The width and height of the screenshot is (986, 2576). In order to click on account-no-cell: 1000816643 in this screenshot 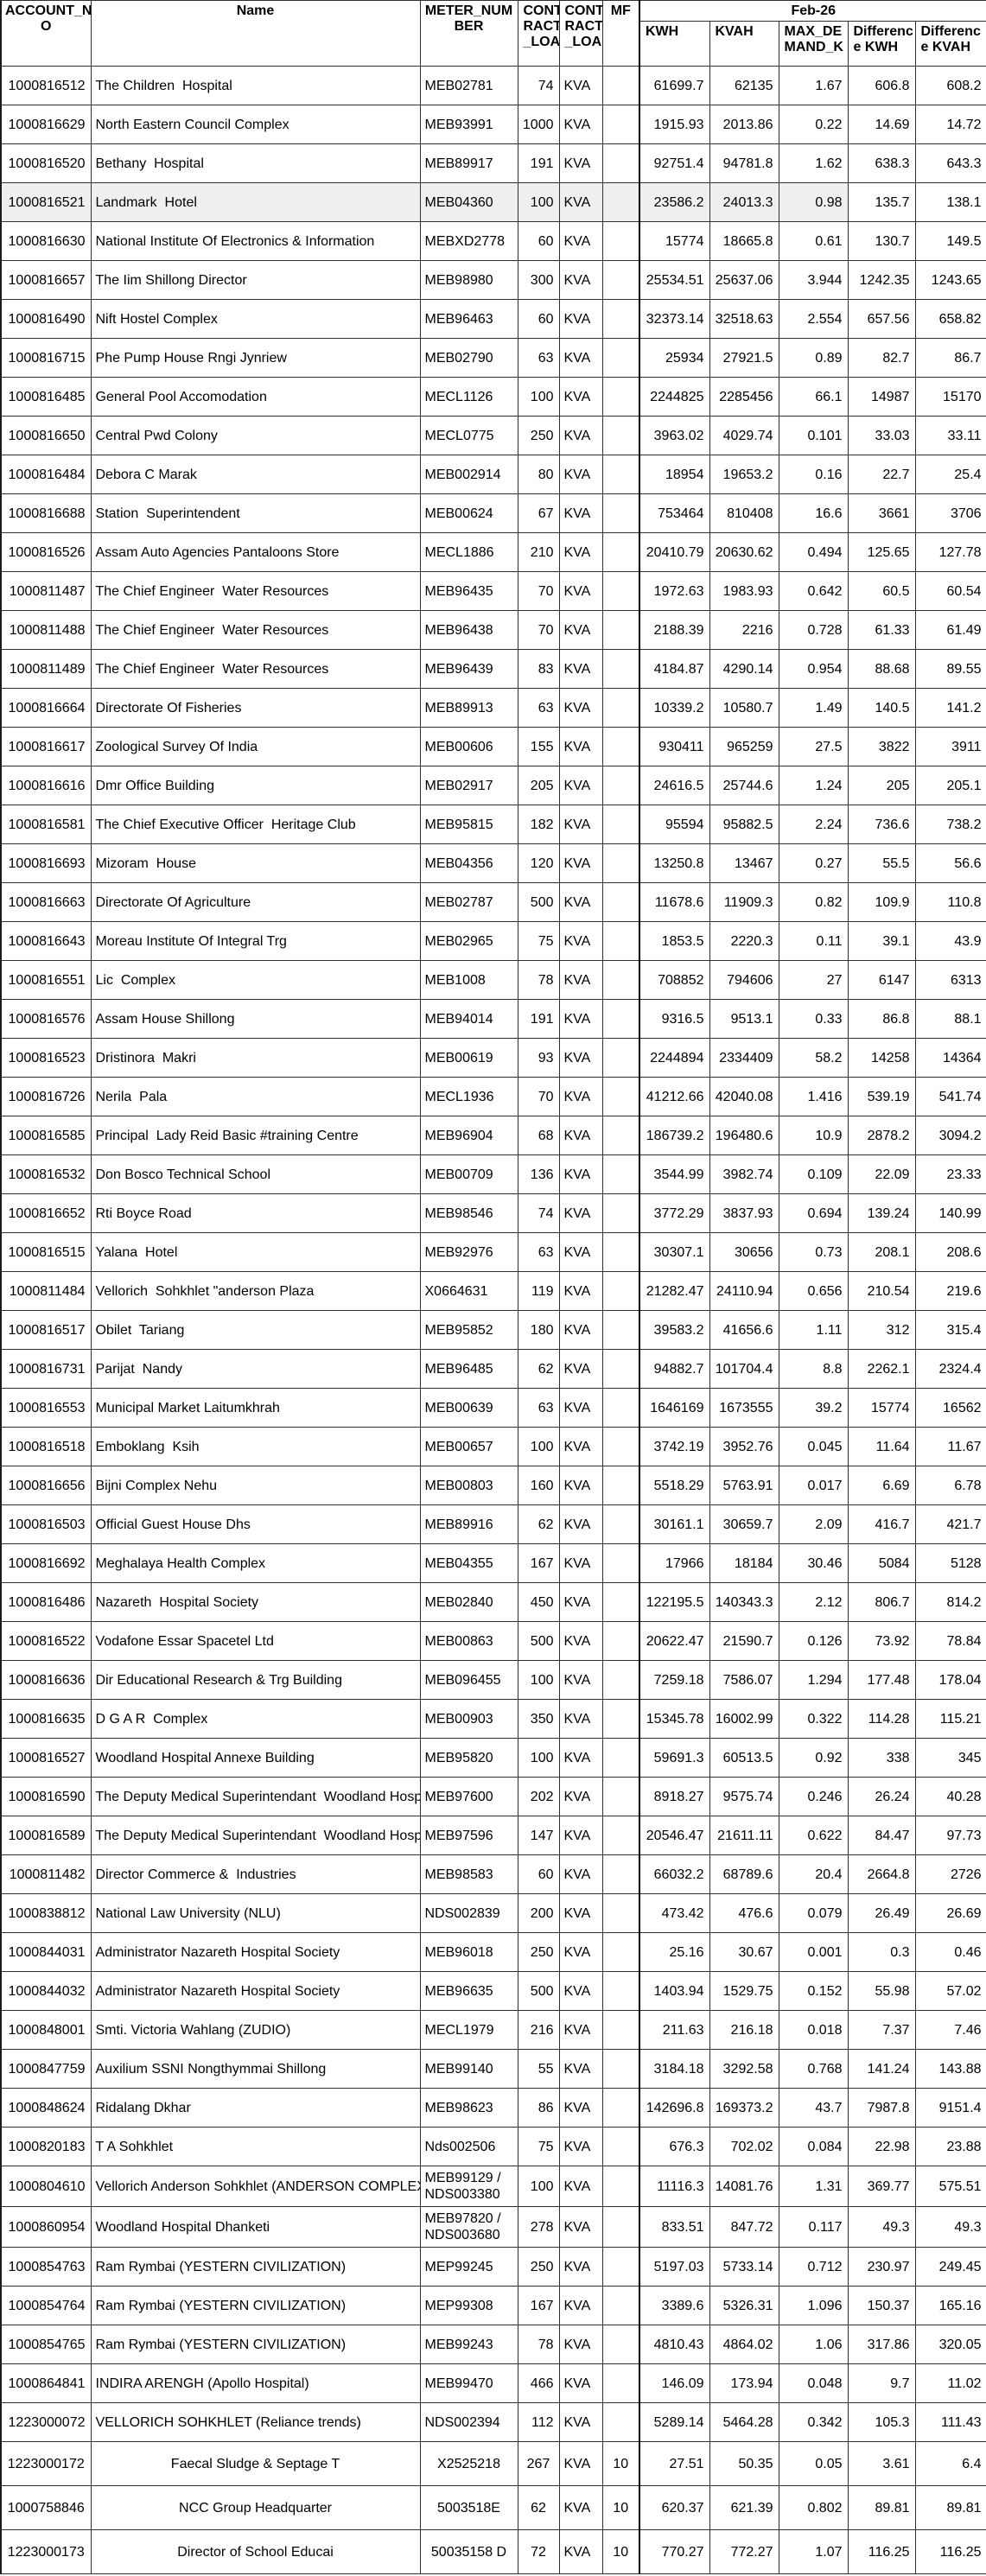, I will do `click(46, 941)`.